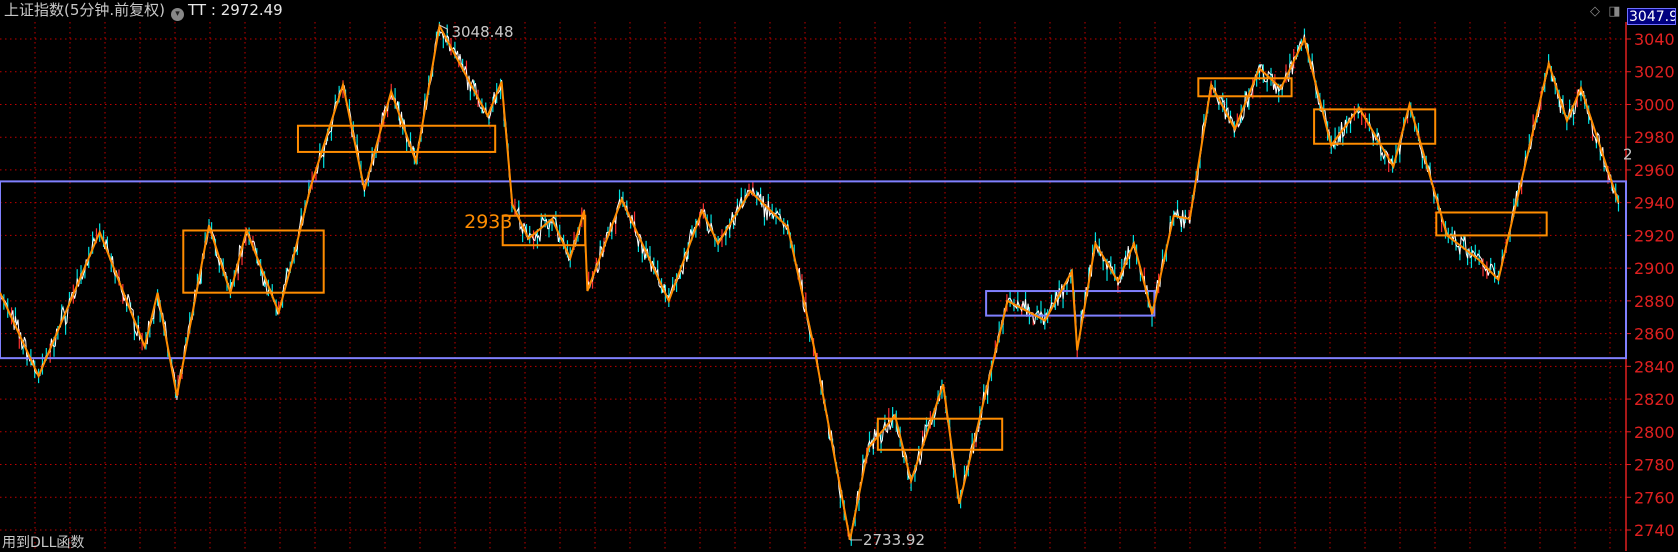 Image resolution: width=1678 pixels, height=552 pixels. I want to click on y-tick-label: 2960, so click(1654, 170).